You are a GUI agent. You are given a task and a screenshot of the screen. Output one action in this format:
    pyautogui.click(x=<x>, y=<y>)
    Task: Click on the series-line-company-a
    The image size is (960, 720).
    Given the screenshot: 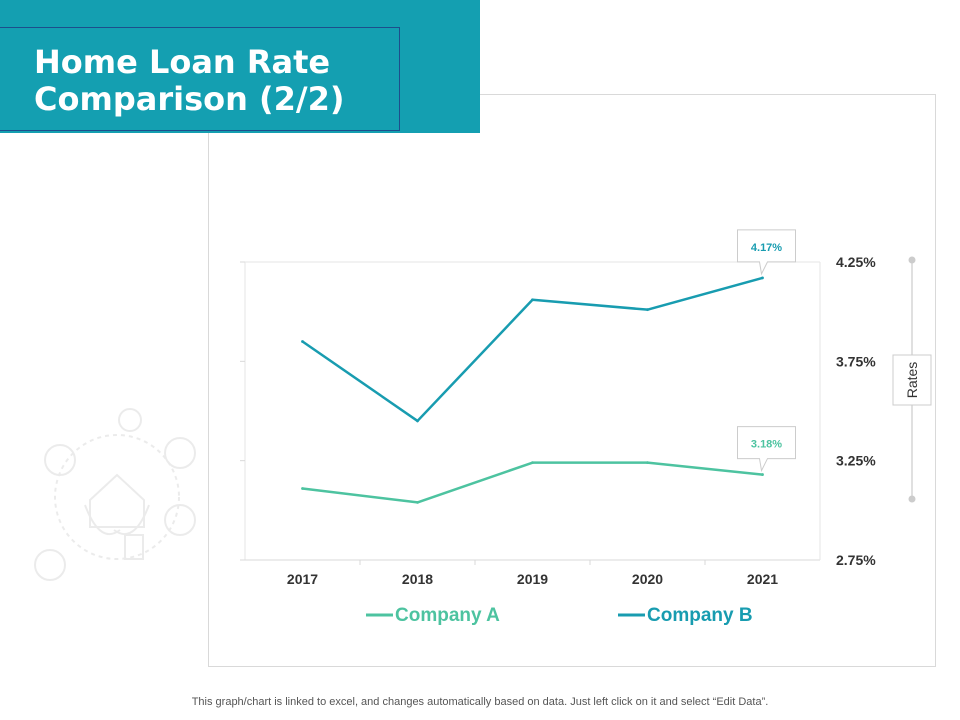 What is the action you would take?
    pyautogui.click(x=532, y=482)
    